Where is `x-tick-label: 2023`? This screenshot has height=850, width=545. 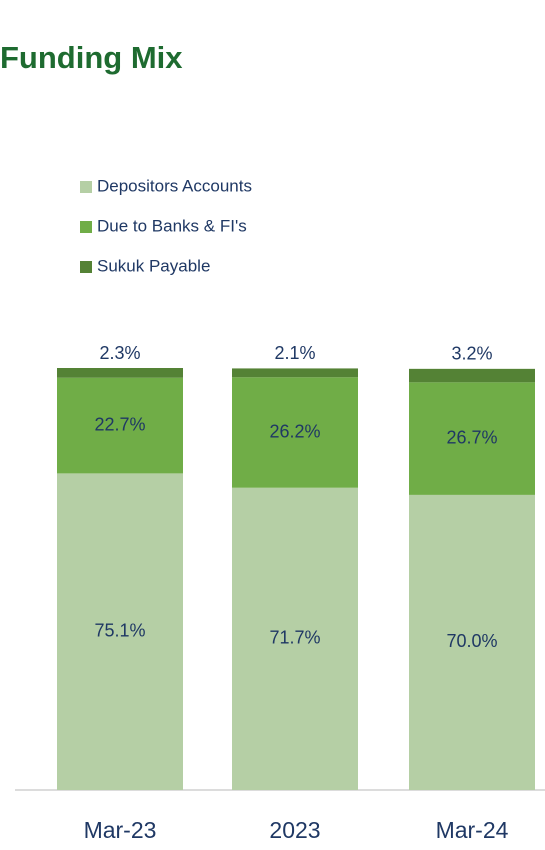
x-tick-label: 2023 is located at coordinates (294, 830).